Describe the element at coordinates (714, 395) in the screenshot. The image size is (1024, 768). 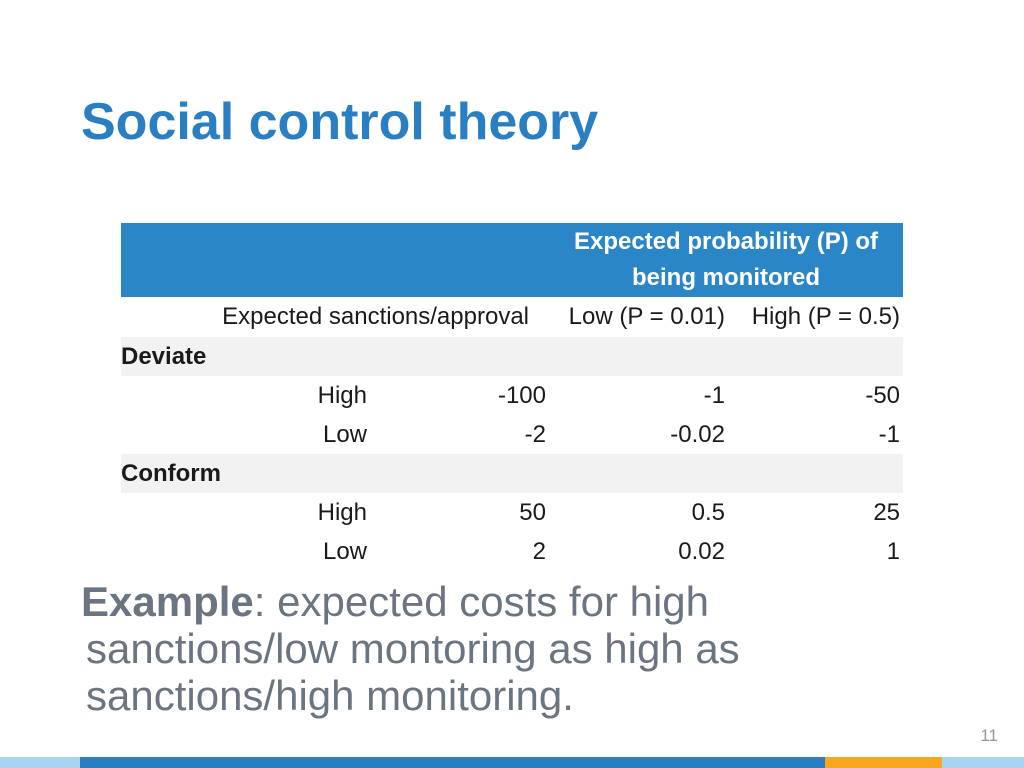
I see `row-low-monitoring-value: -1` at that location.